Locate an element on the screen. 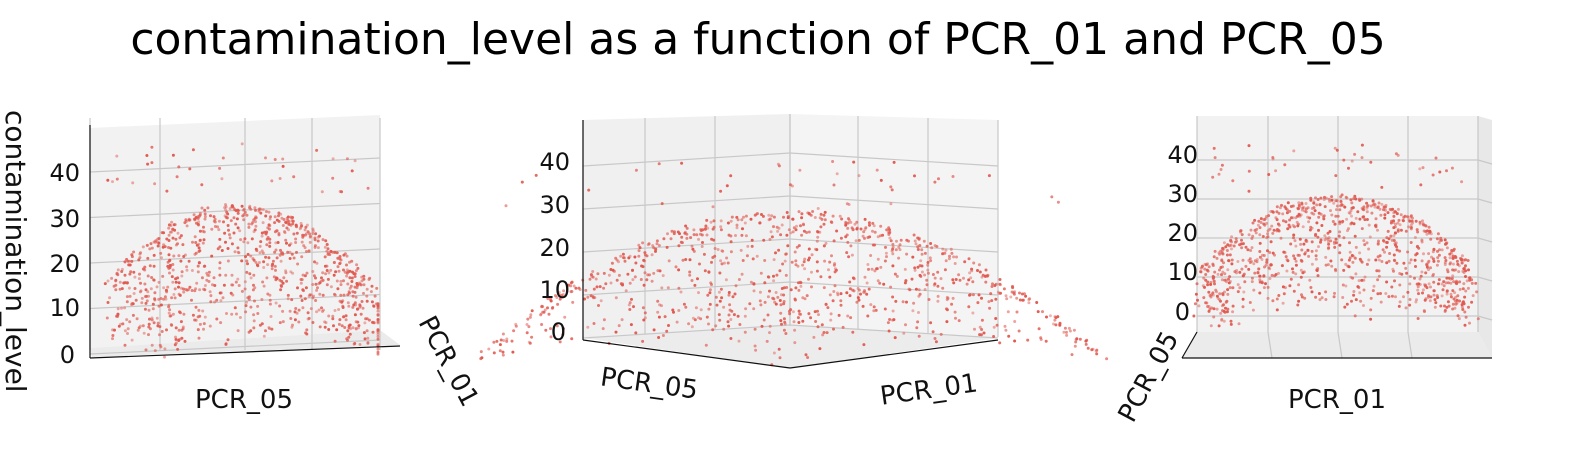  p2-zgrid-left is located at coordinates (686, 245).